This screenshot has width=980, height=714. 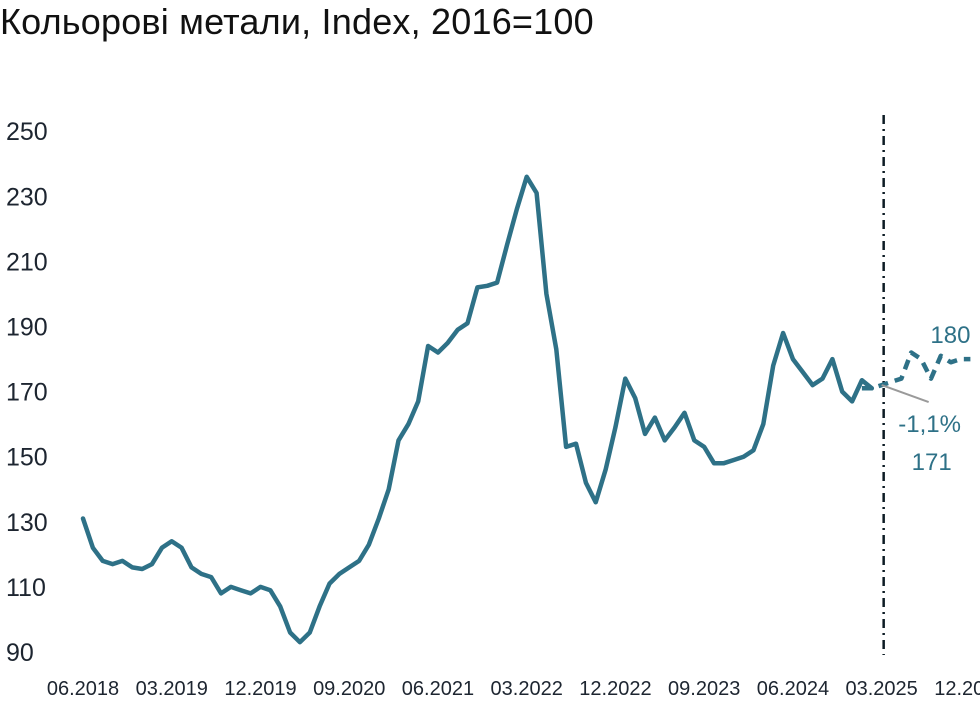 I want to click on x-tick-label: 12.2025, so click(x=957, y=689).